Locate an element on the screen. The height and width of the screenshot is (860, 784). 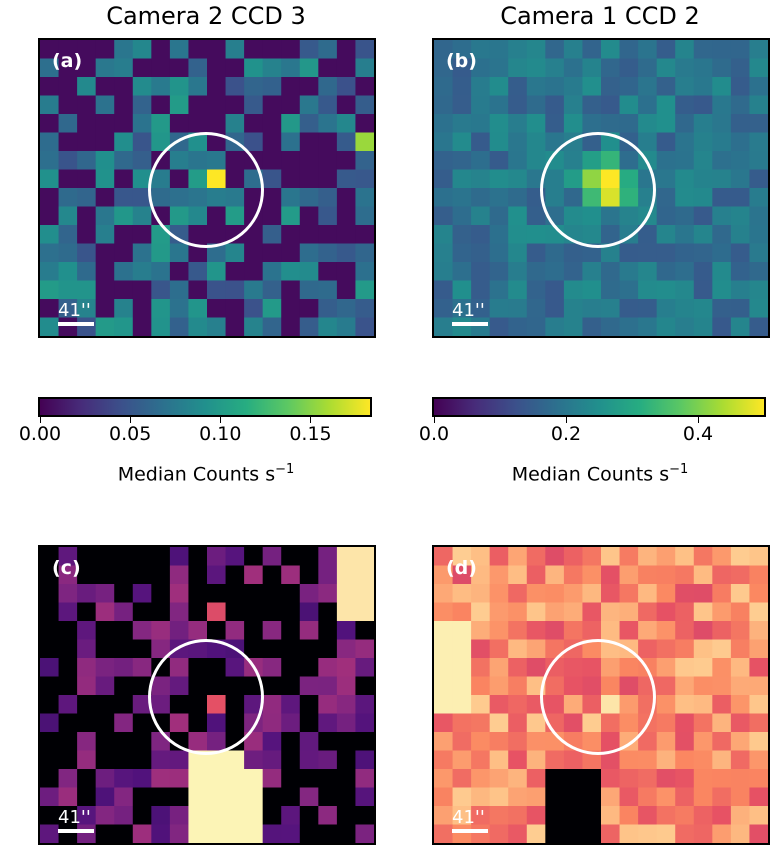
colorbar-tick-label: 0.4 is located at coordinates (698, 434).